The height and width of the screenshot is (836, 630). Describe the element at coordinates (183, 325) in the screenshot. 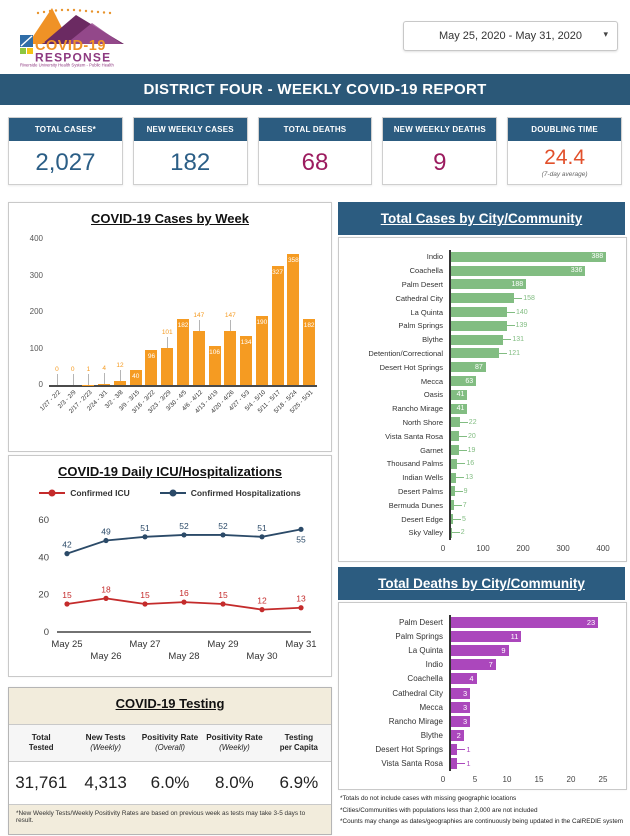

I see `bar-value-label: 182` at that location.